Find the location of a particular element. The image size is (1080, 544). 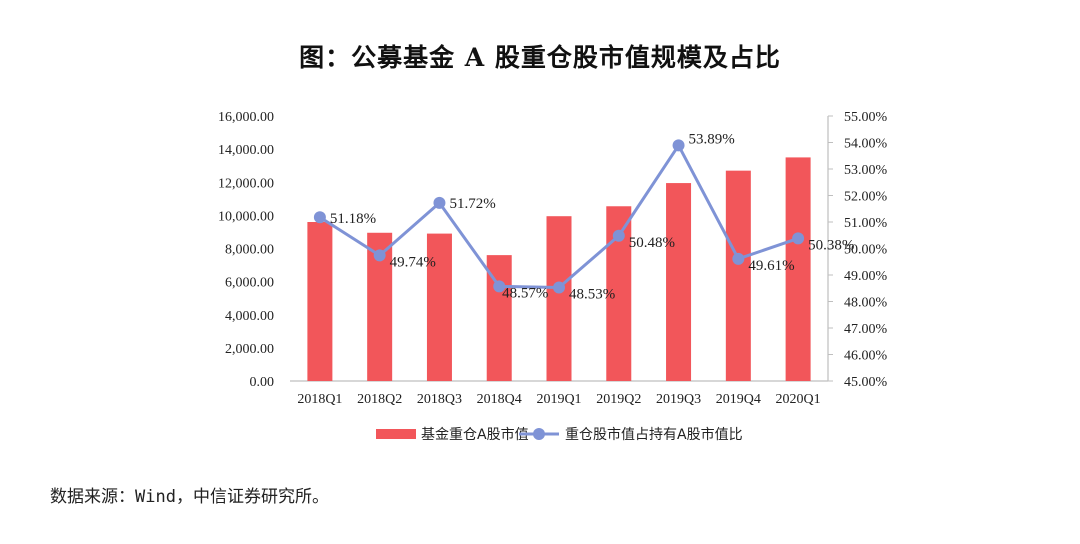

right-axis-tick-label: 53.00% is located at coordinates (866, 170).